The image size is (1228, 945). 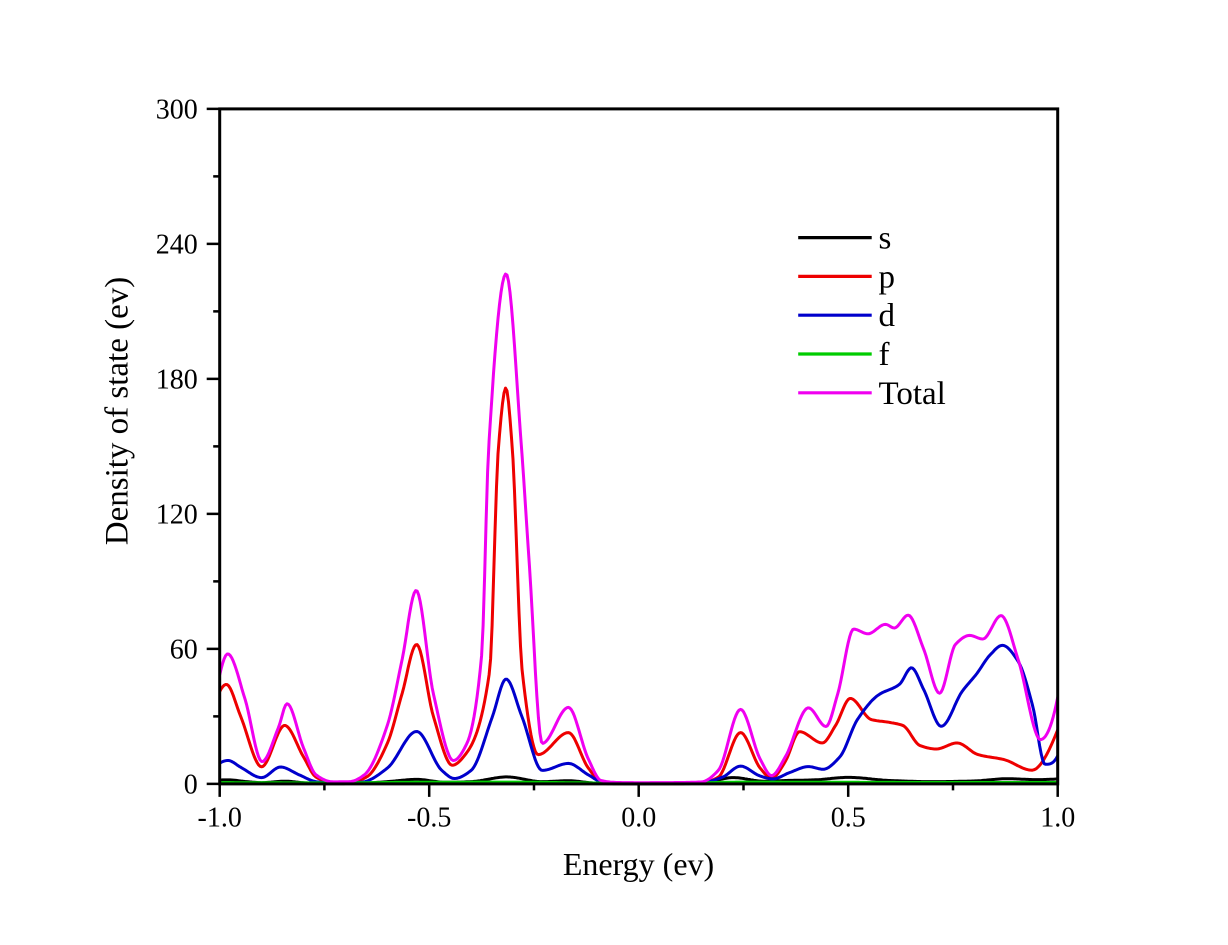 I want to click on svg-text: Energy (ev), so click(x=638, y=864).